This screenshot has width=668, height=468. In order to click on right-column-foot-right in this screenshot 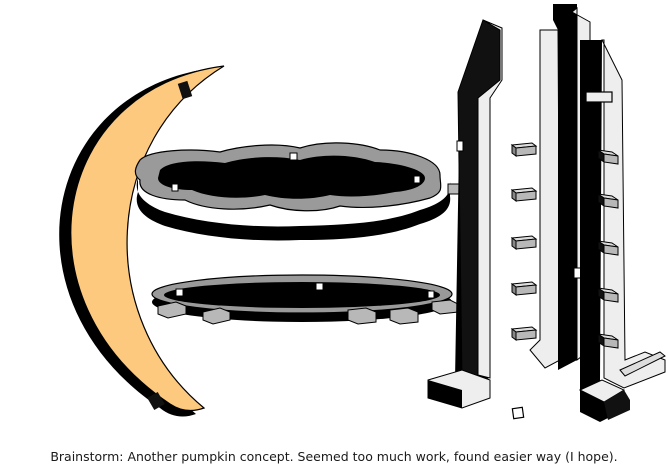, I will do `click(617, 405)`.